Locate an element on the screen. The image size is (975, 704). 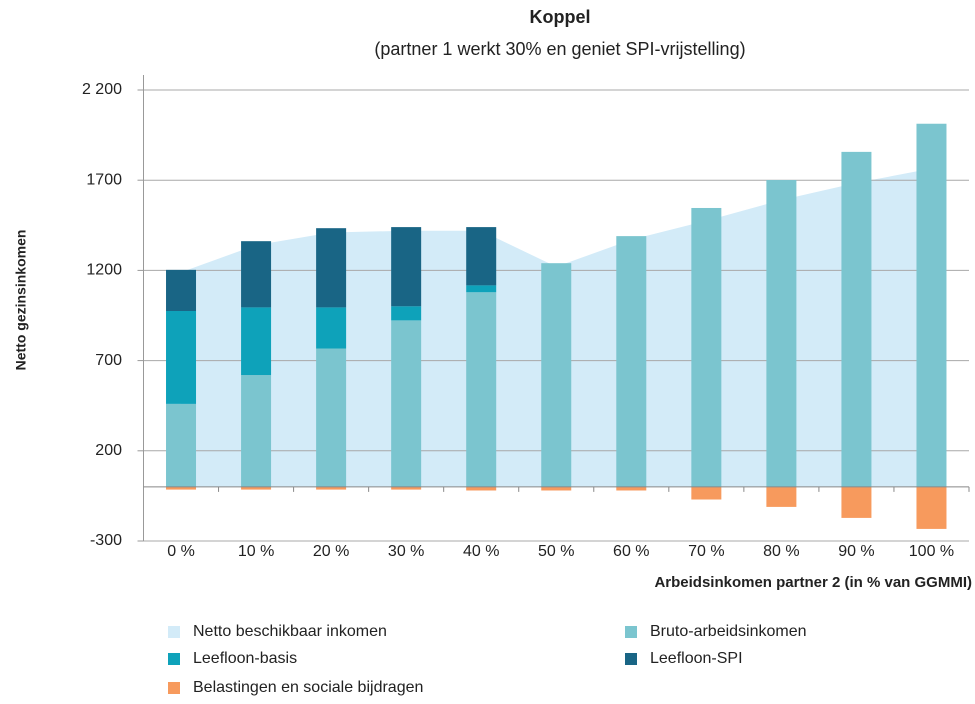
x-tick-label: 30 % is located at coordinates (406, 551).